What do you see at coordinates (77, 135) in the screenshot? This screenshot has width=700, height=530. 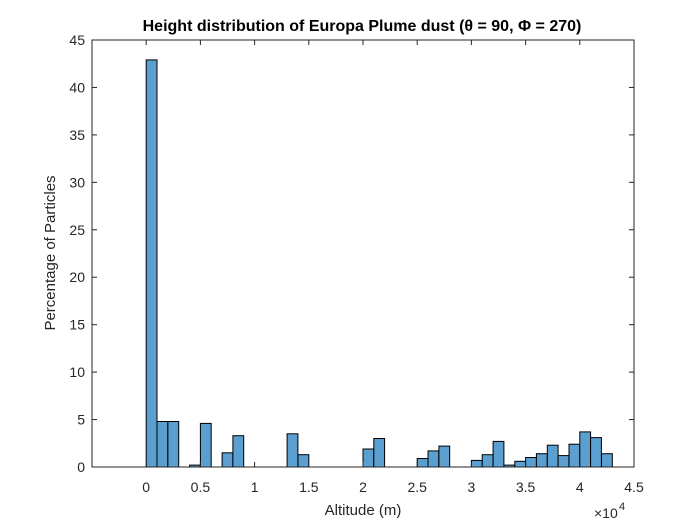 I see `y-tick-label: 35` at bounding box center [77, 135].